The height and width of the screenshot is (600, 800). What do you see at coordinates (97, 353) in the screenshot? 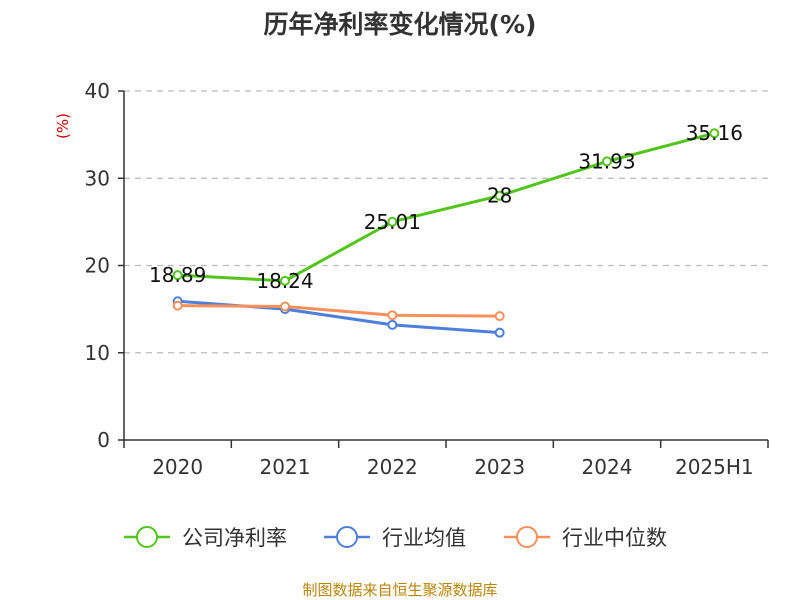
I see `y-tick-label: 10` at bounding box center [97, 353].